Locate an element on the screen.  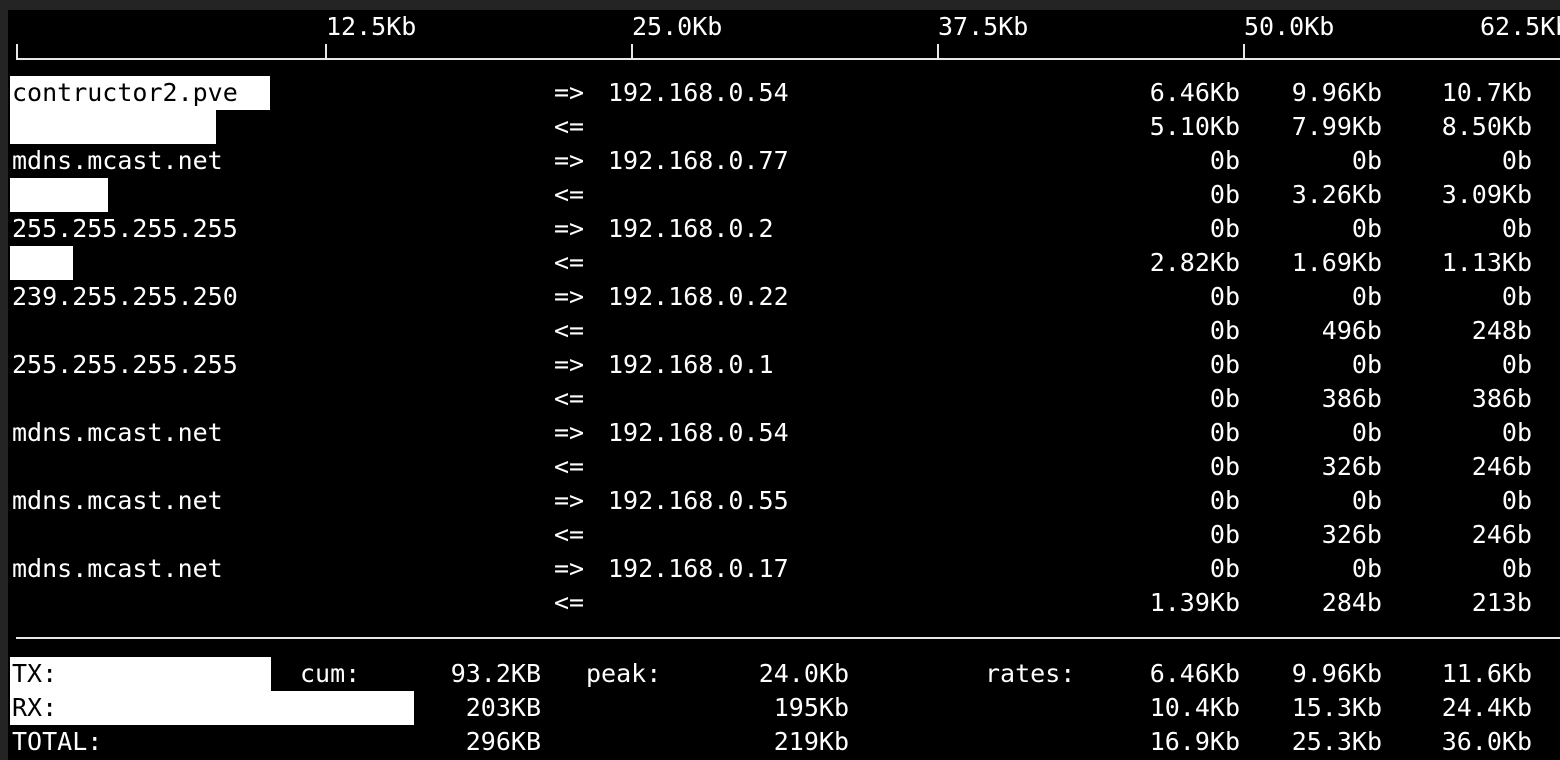
totals-row-label: RX: is located at coordinates (35, 707).